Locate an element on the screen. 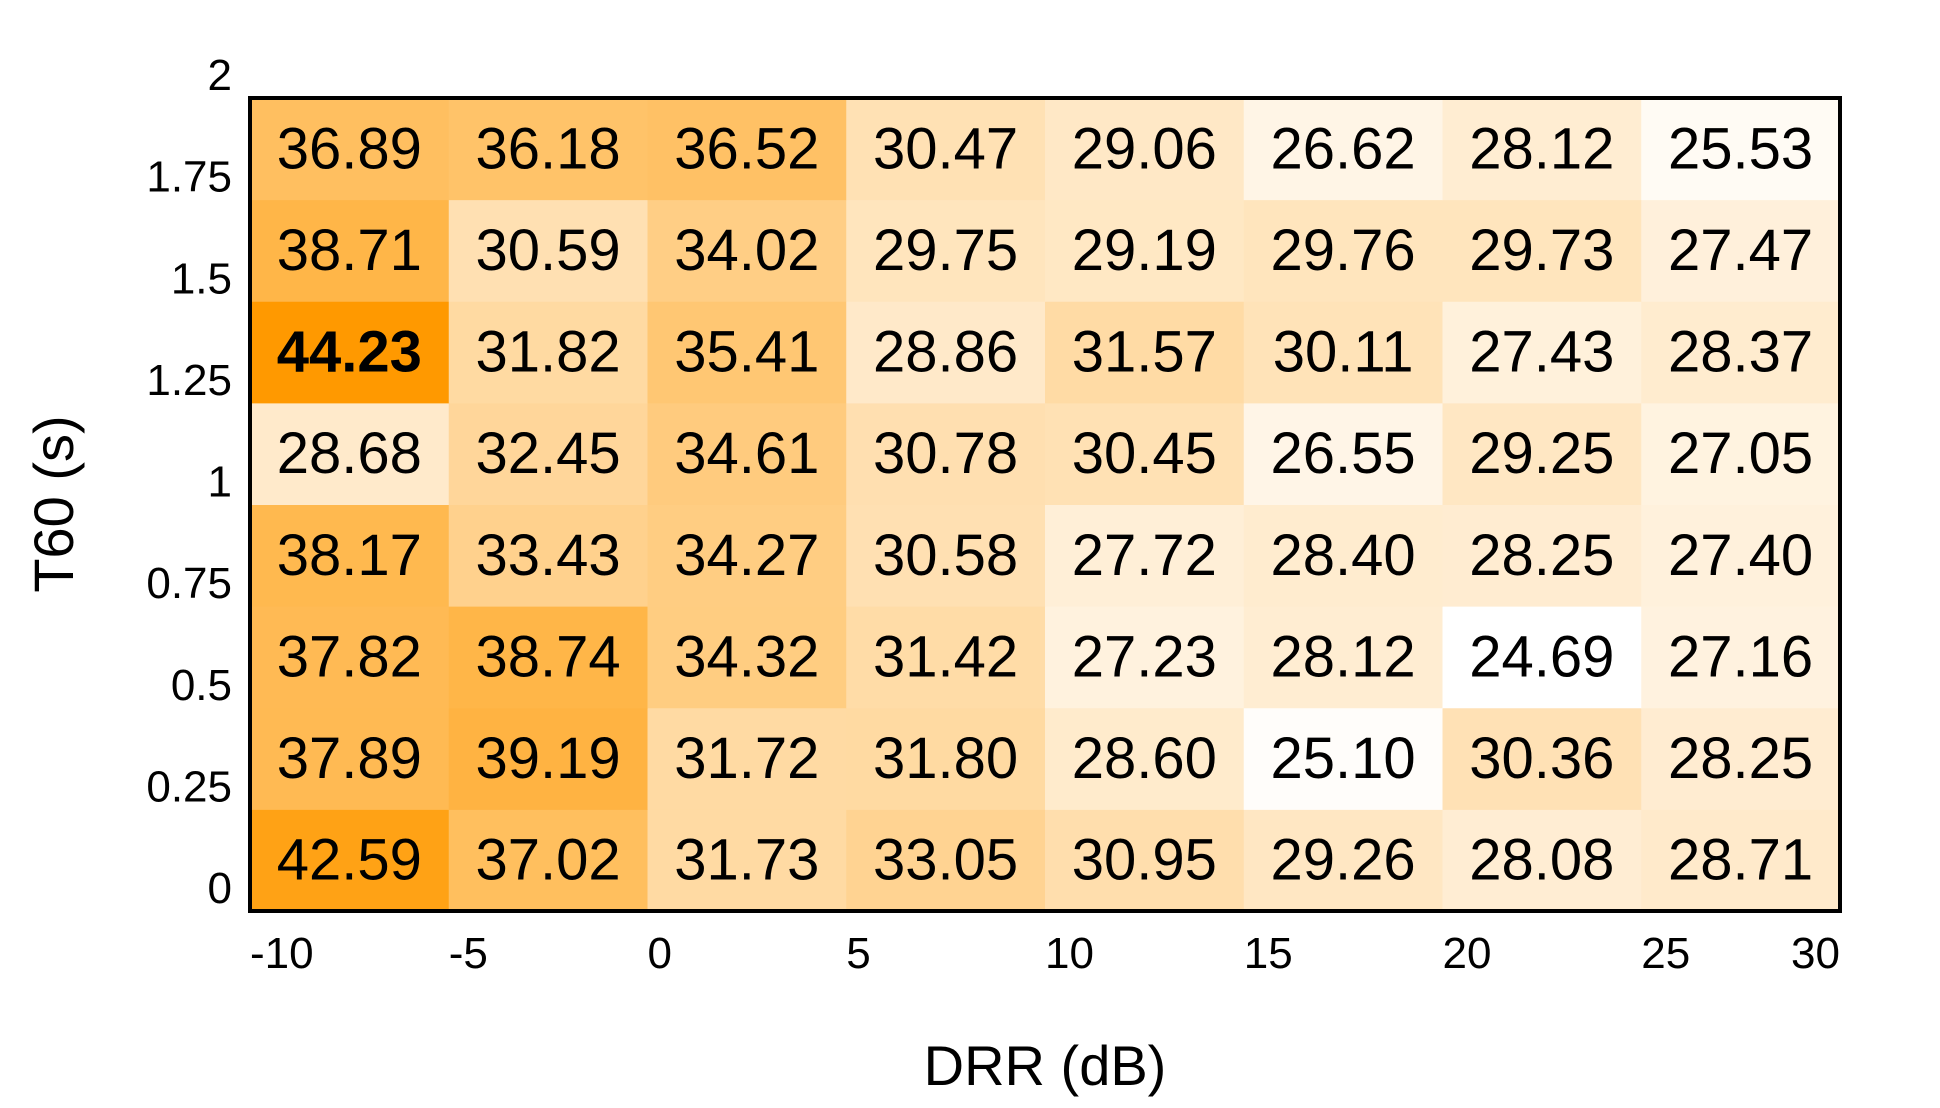  cell-value-label: 42.59 is located at coordinates (349, 860).